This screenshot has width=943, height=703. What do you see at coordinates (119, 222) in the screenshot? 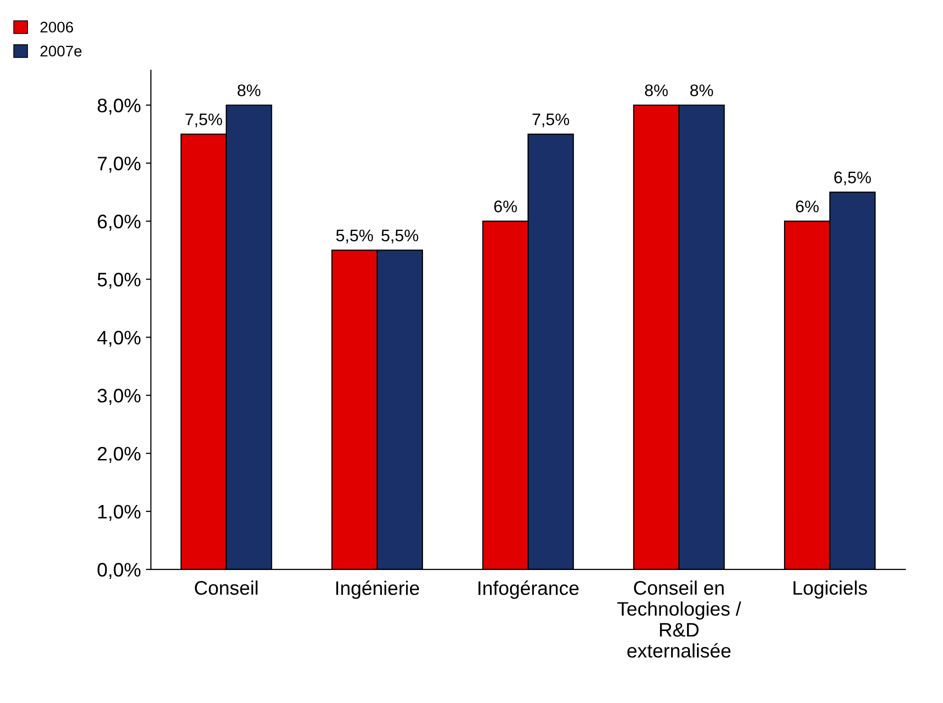
I see `y-tick-label: 6,0%` at bounding box center [119, 222].